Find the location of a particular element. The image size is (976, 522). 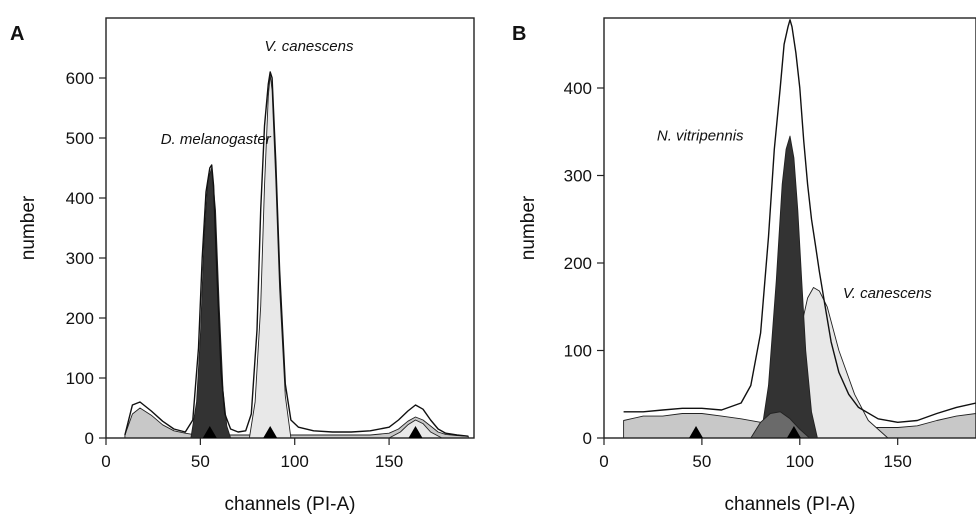

panel-a-x-tick-label: 100 is located at coordinates (295, 461).